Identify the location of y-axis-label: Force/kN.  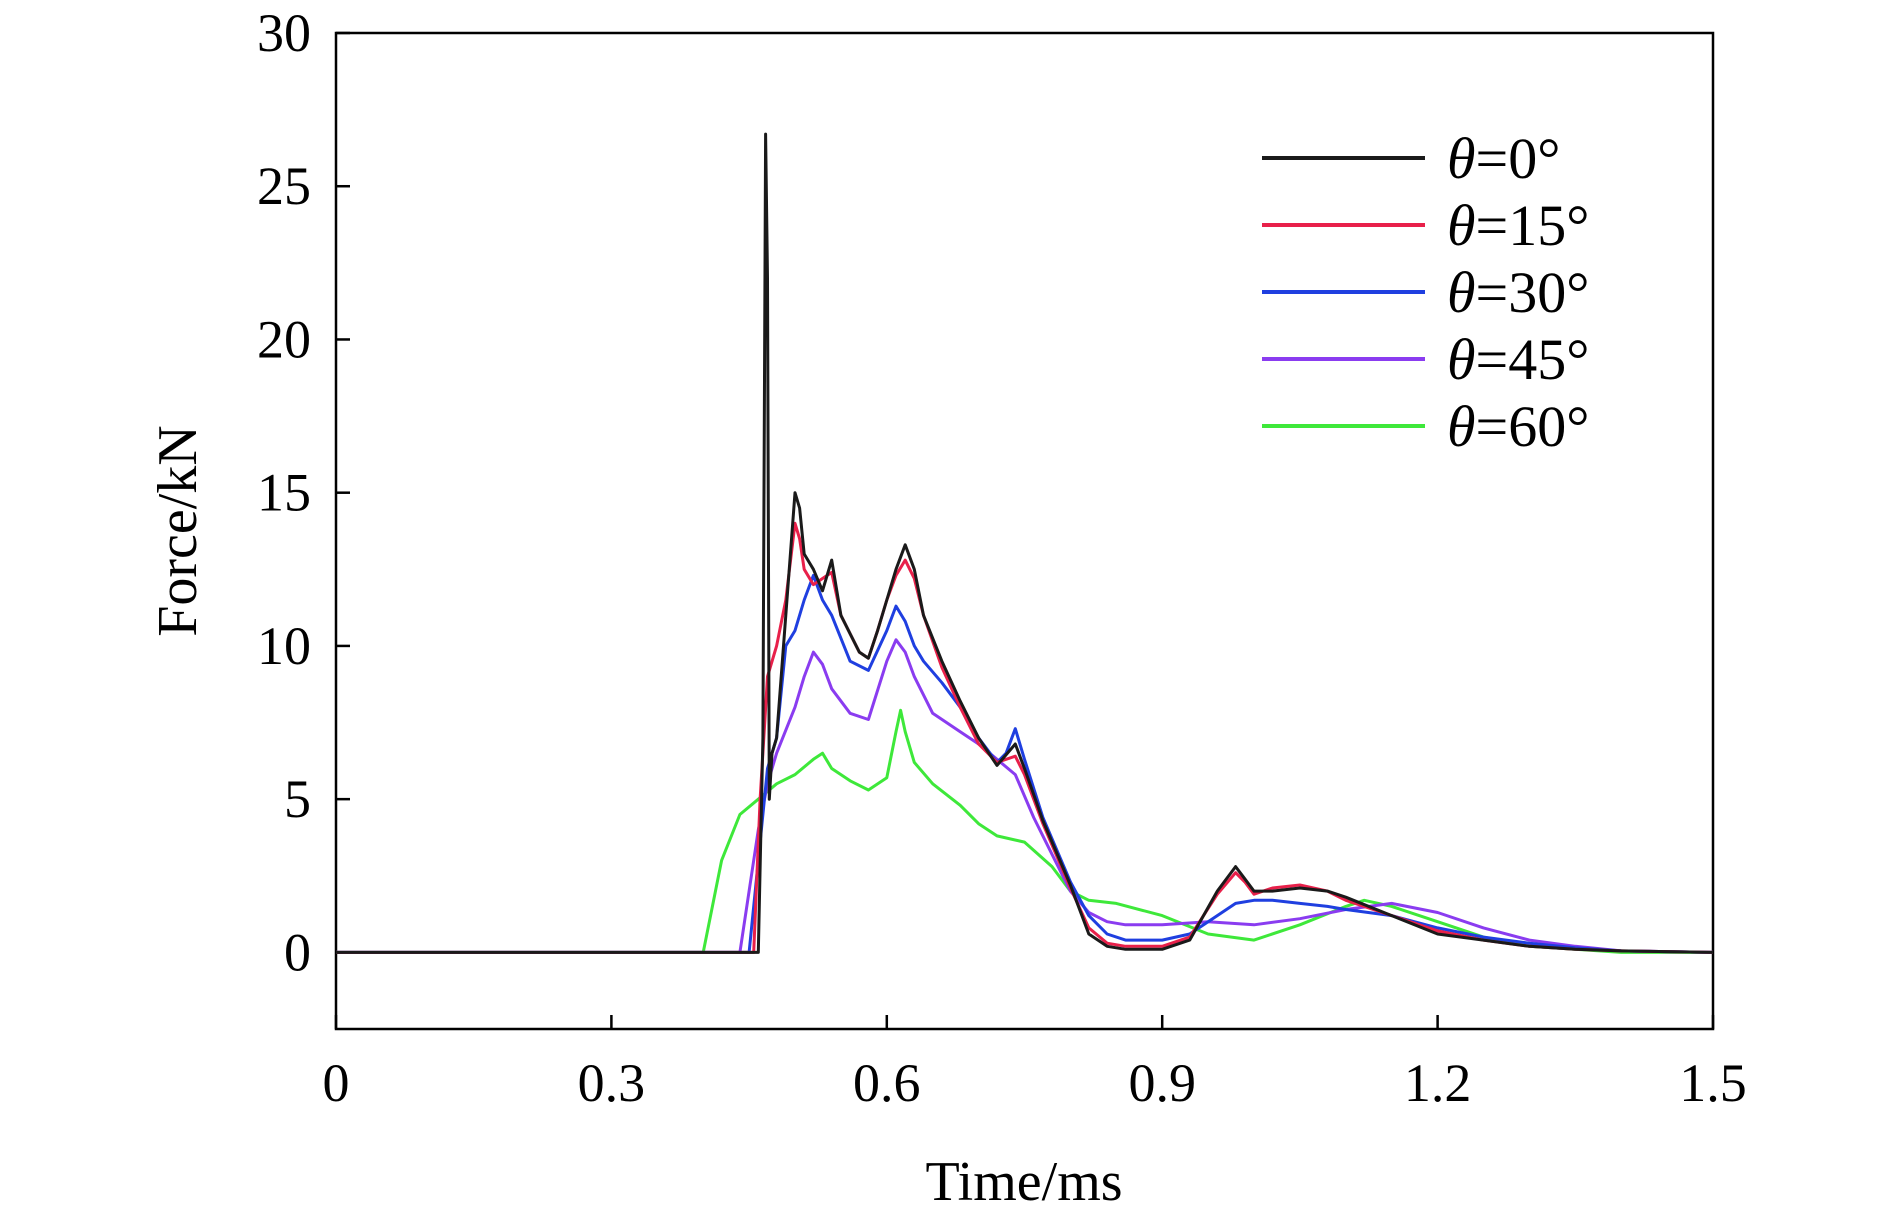
(178, 531).